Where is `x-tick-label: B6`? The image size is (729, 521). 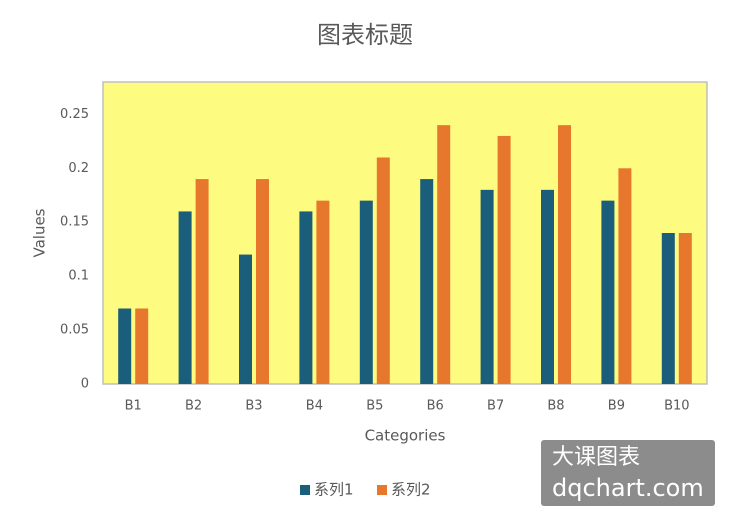
x-tick-label: B6 is located at coordinates (435, 406).